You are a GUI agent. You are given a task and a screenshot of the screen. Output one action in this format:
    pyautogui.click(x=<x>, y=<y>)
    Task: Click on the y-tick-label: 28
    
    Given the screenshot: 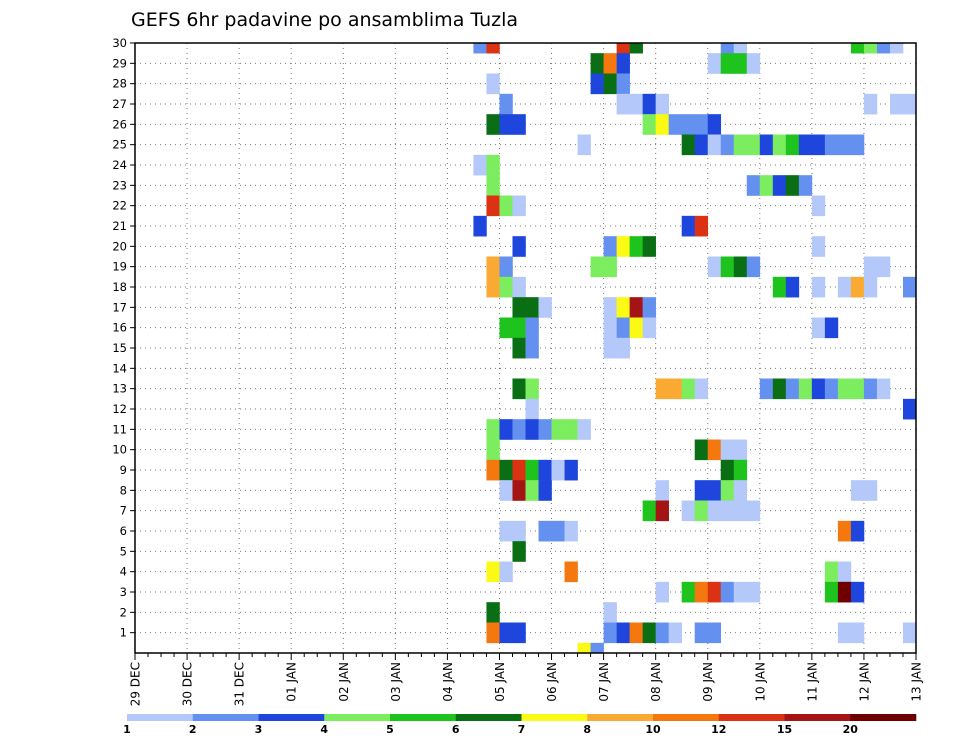 What is the action you would take?
    pyautogui.click(x=119, y=84)
    